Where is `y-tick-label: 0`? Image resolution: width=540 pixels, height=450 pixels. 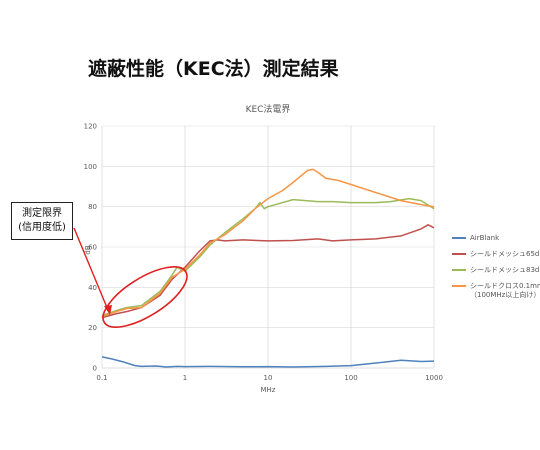
y-tick-label: 0 is located at coordinates (95, 369).